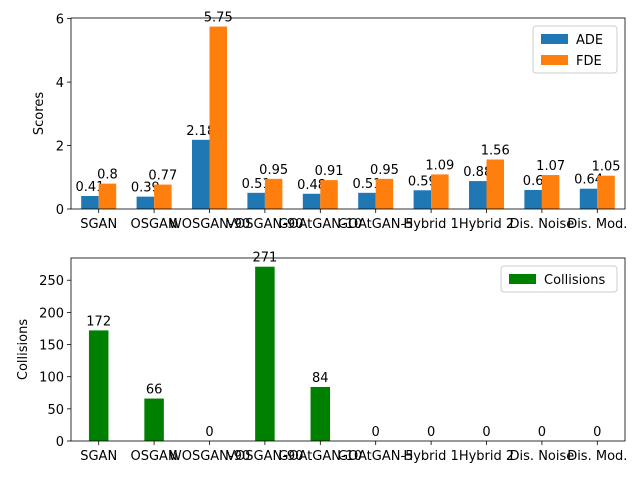 This screenshot has height=480, width=640. I want to click on legend: Collisions, so click(559, 279).